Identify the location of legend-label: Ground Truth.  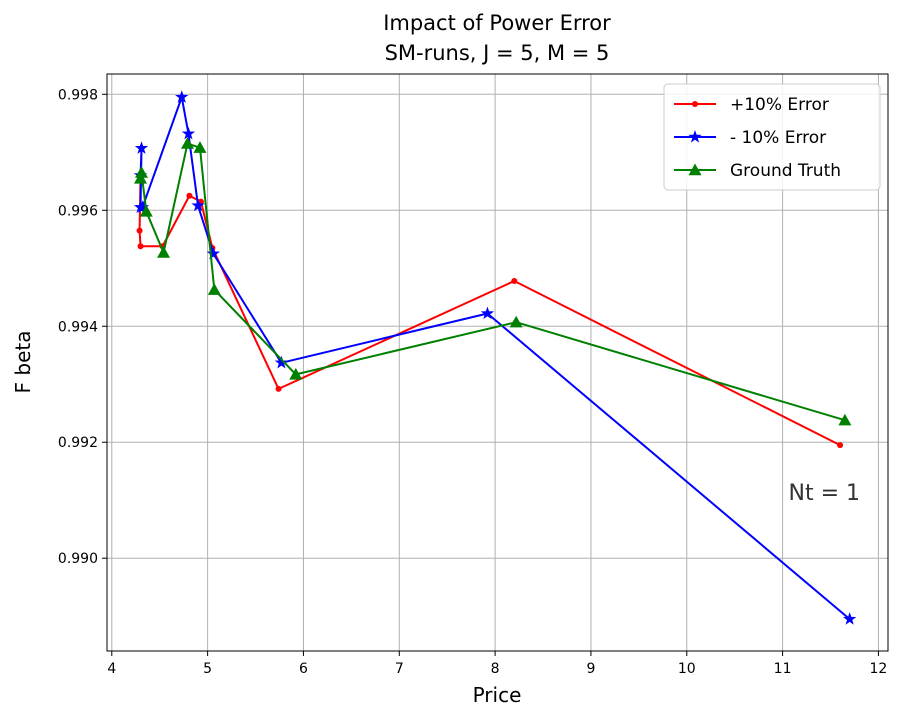
(785, 171).